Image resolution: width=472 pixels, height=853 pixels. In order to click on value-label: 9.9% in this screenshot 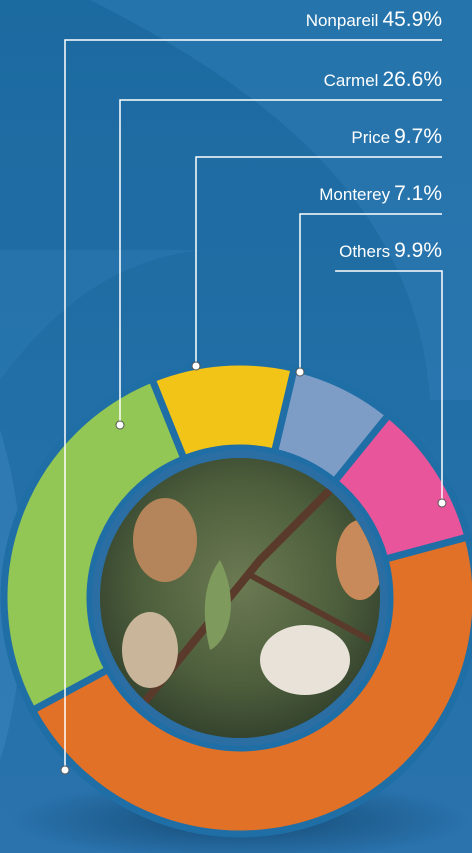, I will do `click(418, 250)`.